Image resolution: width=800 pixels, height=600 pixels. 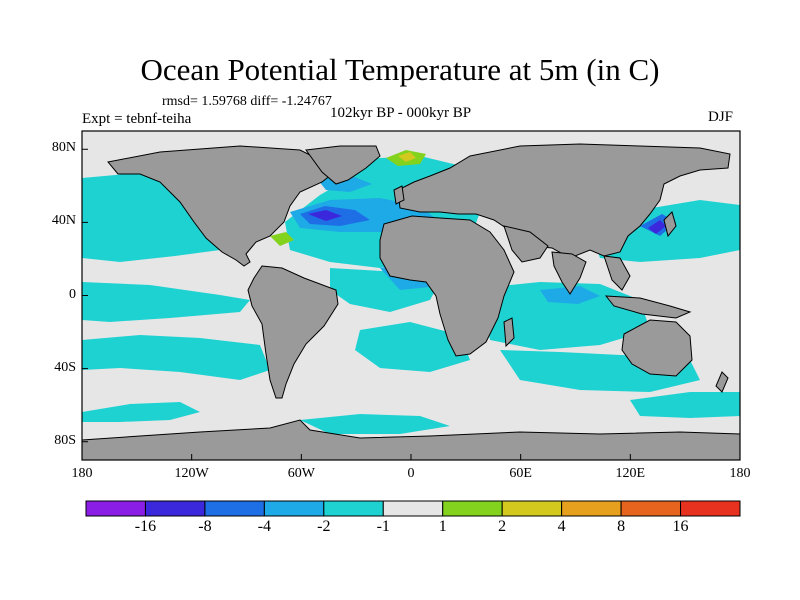 What do you see at coordinates (670, 224) in the screenshot?
I see `land-japan` at bounding box center [670, 224].